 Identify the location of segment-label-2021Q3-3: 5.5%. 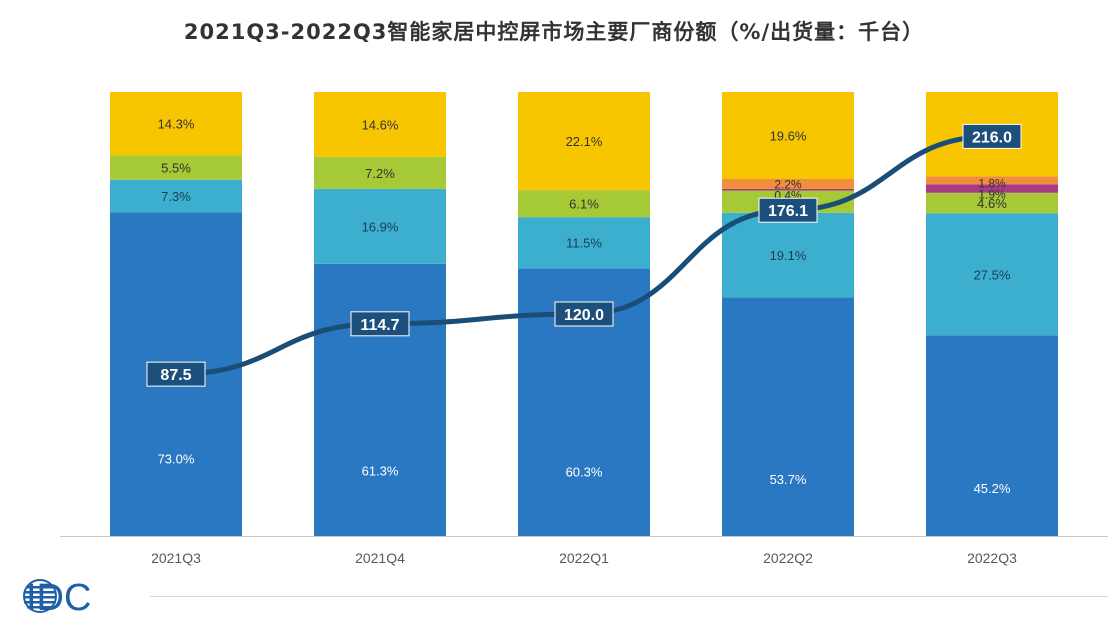
(176, 168).